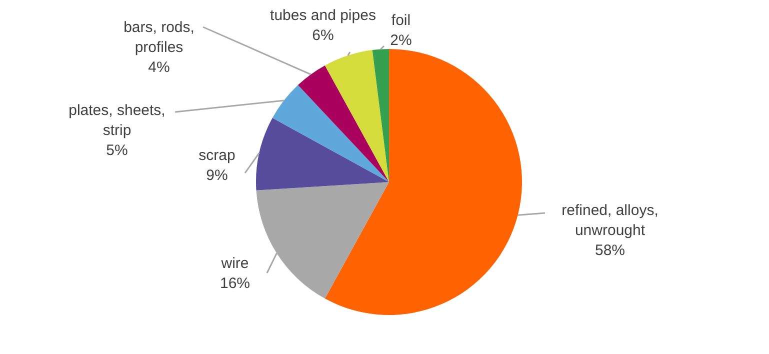 This screenshot has height=354, width=769. What do you see at coordinates (117, 120) in the screenshot?
I see `slice-label: plates, sheets, strip` at bounding box center [117, 120].